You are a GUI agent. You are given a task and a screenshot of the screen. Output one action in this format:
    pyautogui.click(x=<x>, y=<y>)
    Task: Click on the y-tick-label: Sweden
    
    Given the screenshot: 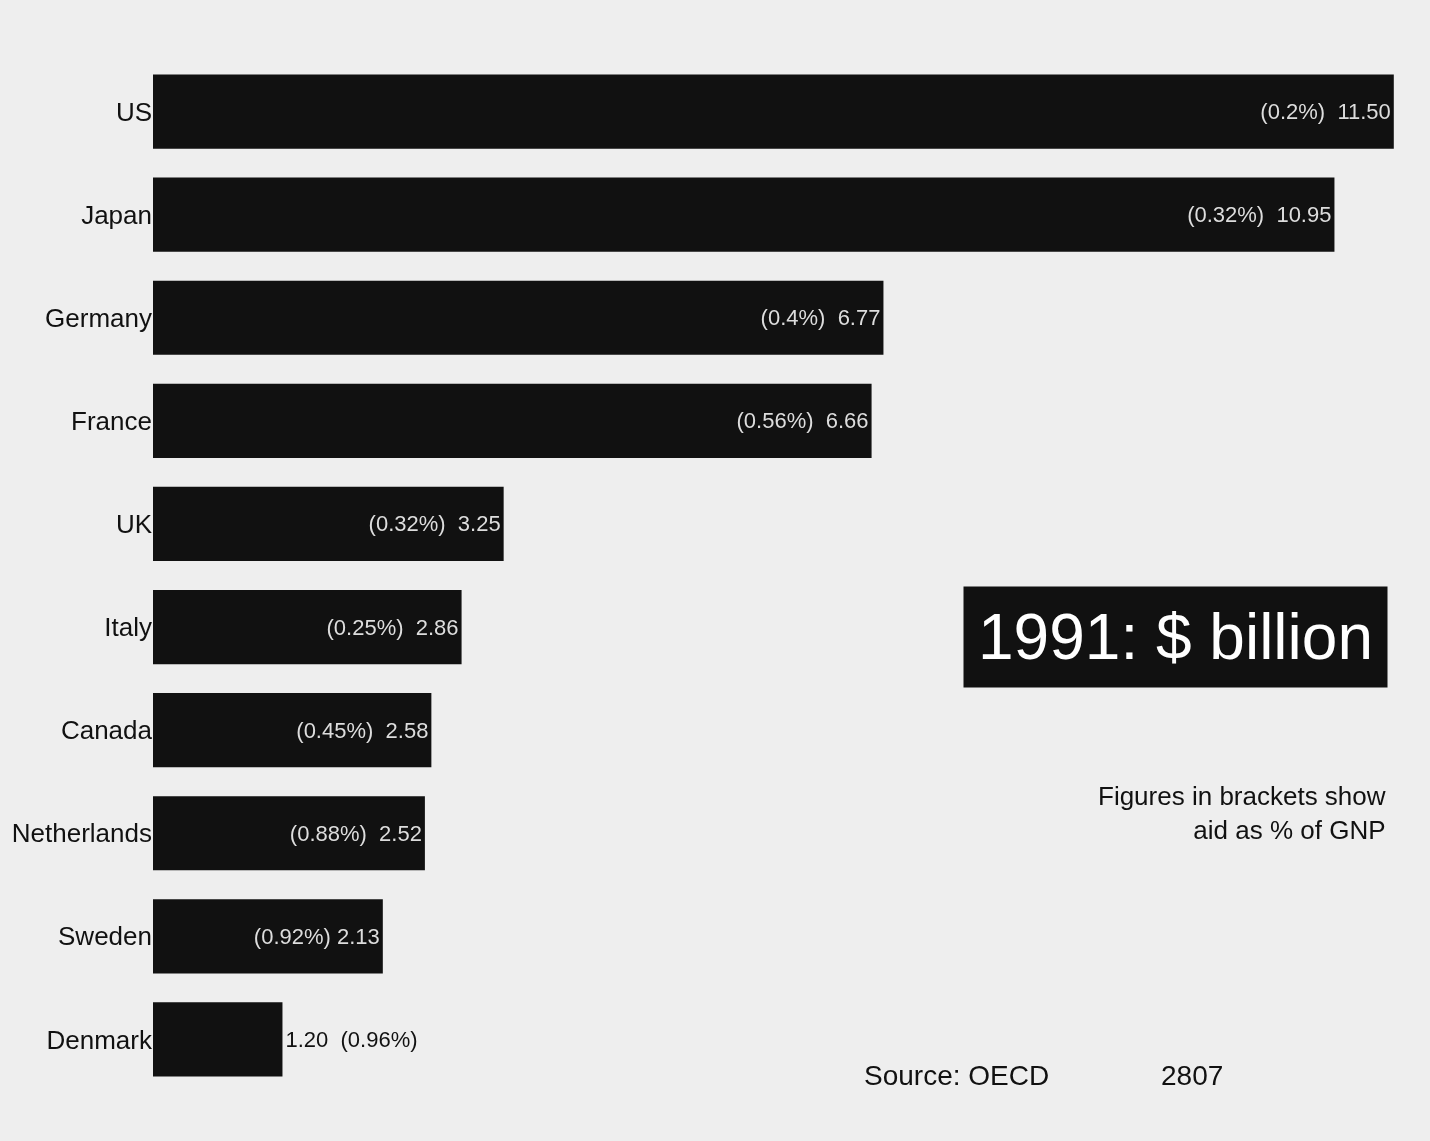 What is the action you would take?
    pyautogui.click(x=105, y=936)
    